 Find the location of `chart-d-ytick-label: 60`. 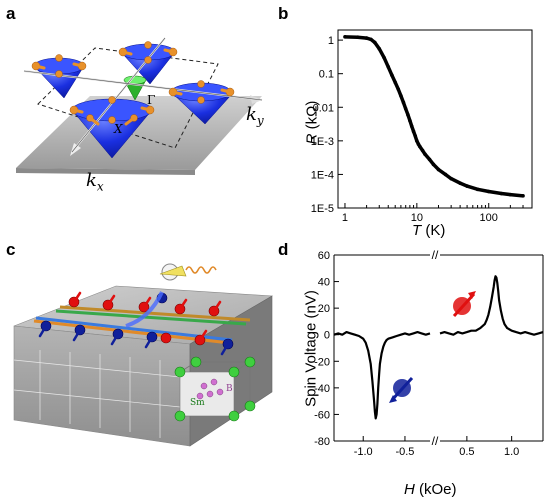

chart-d-ytick-label: 60 is located at coordinates (324, 256).